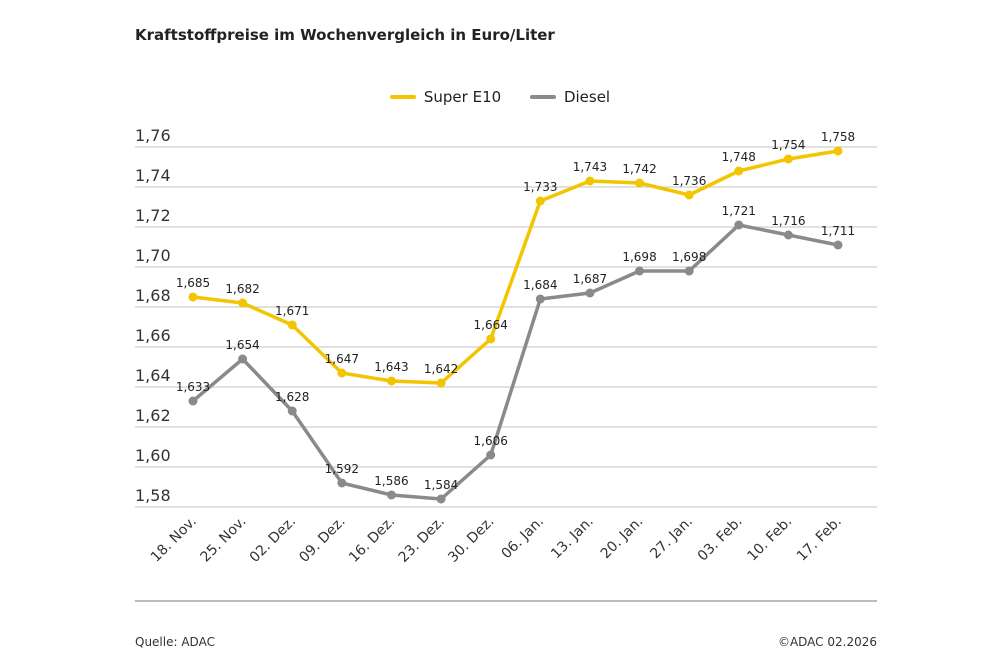 The image size is (1000, 667). I want to click on legend: Super E10 Diesel, so click(500, 95).